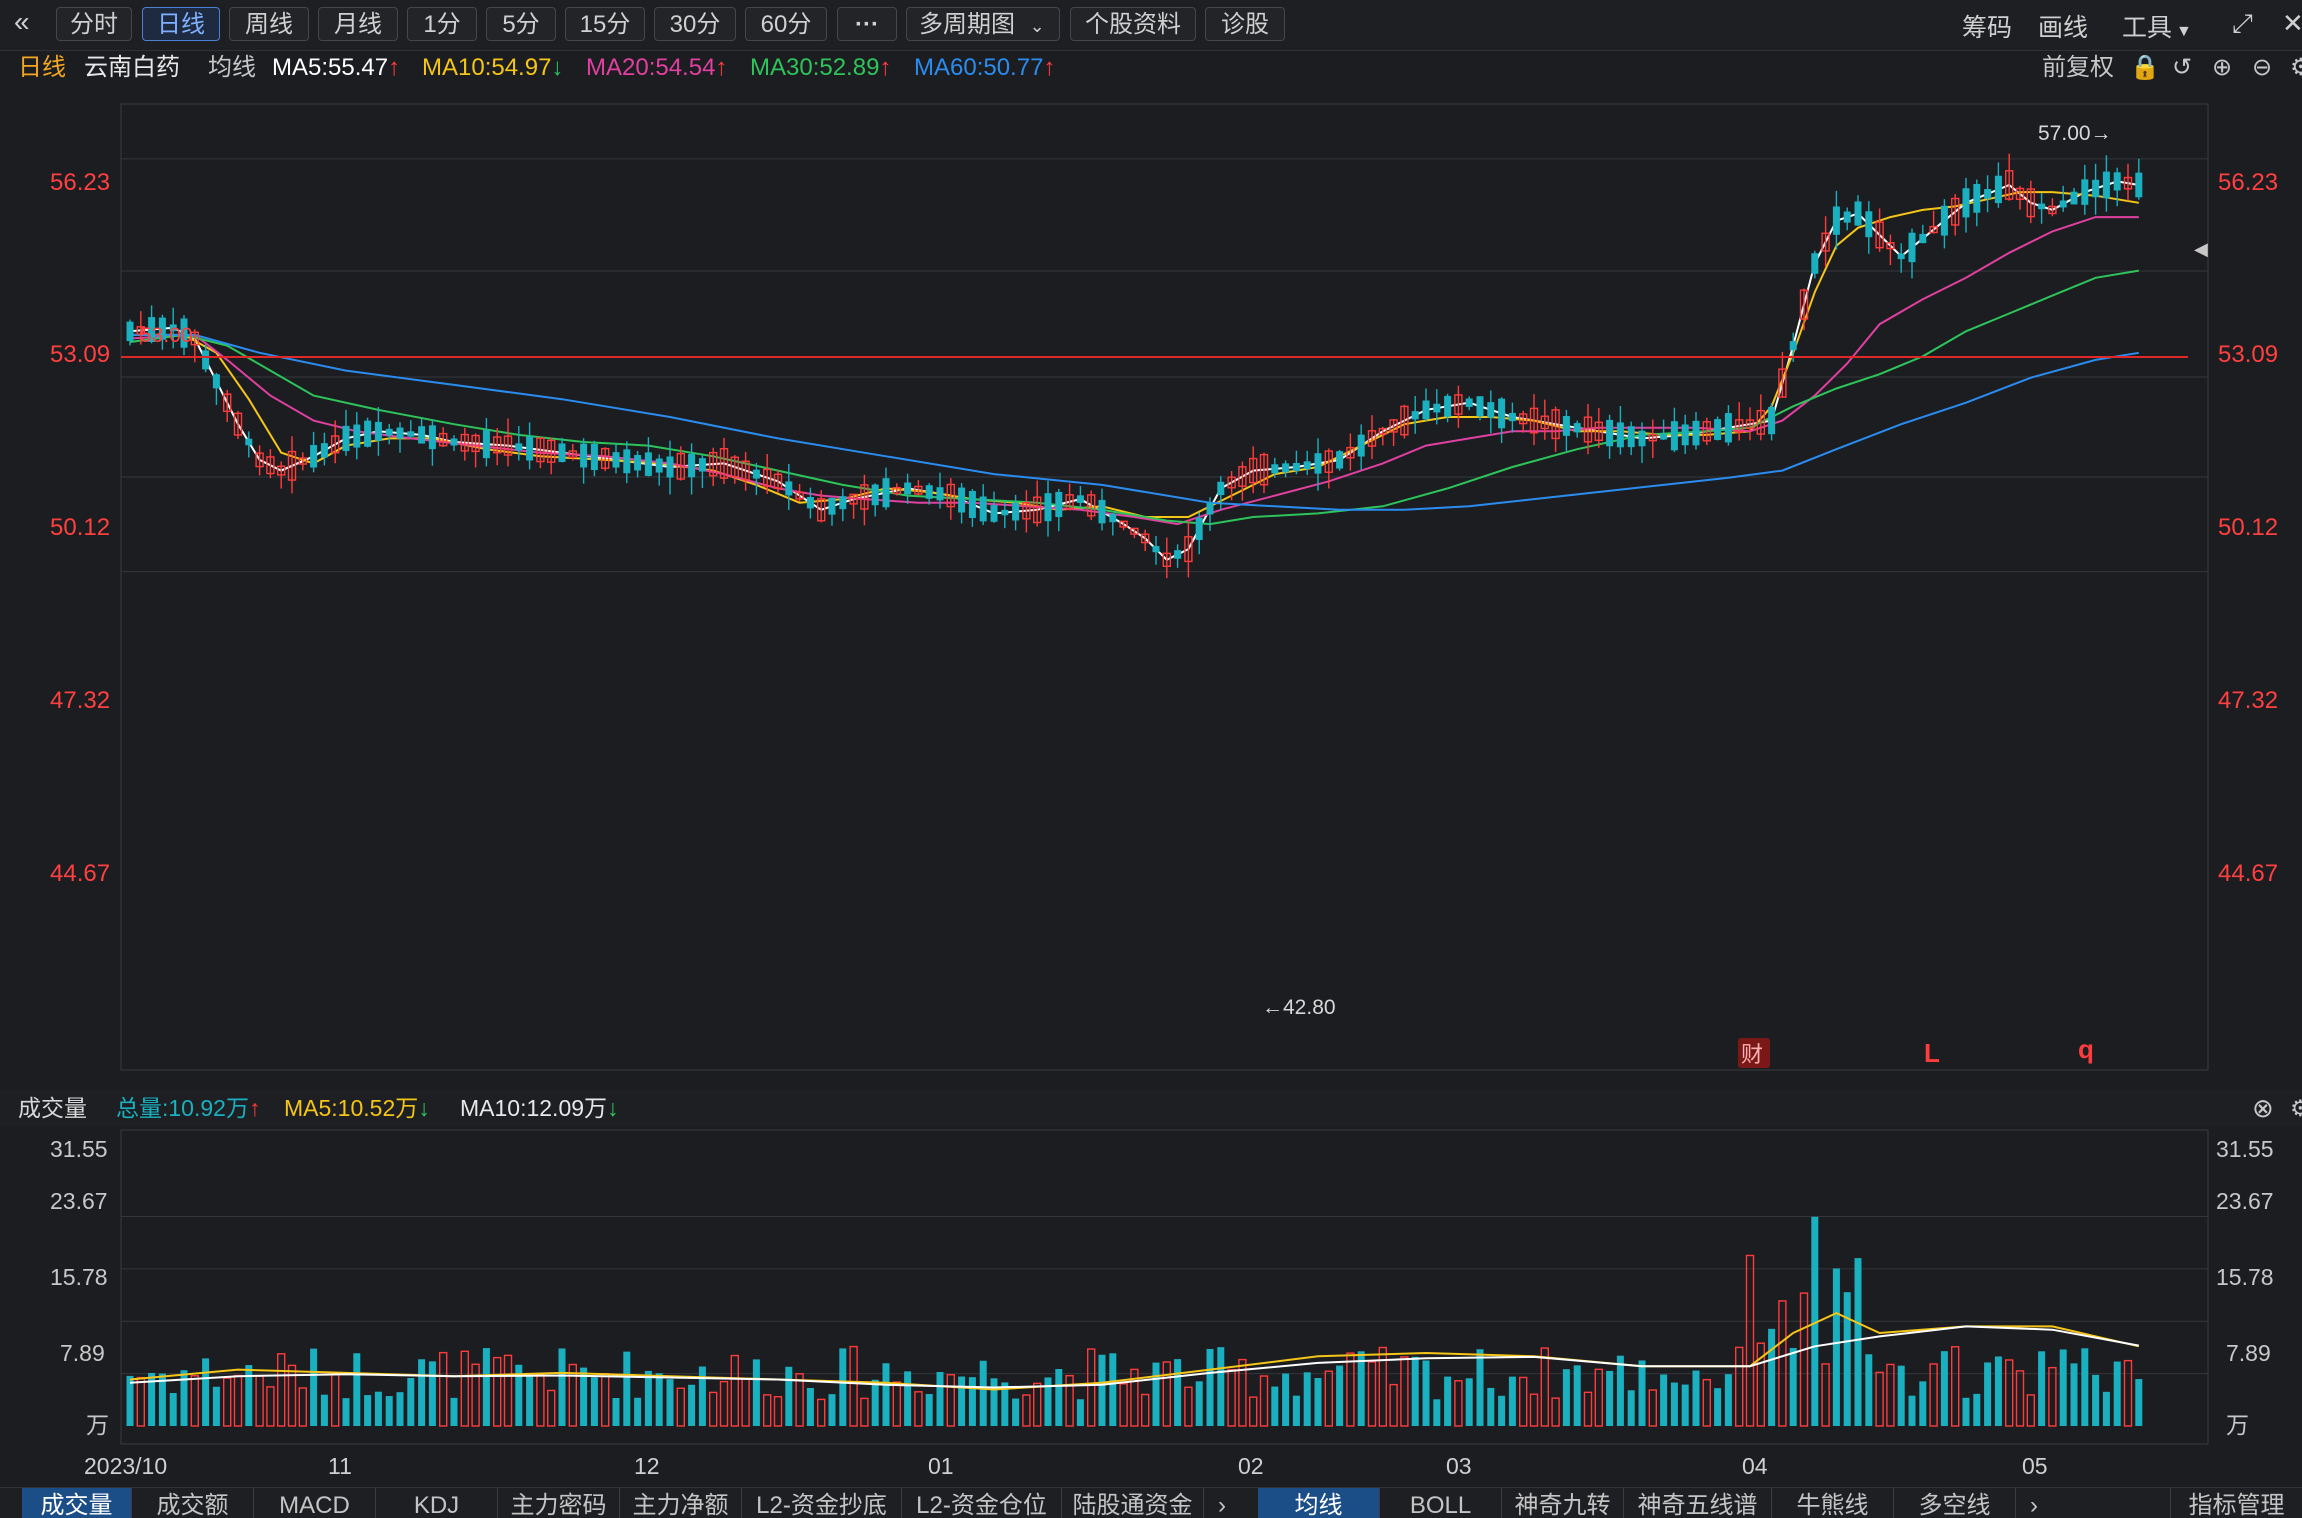  Describe the element at coordinates (80, 182) in the screenshot. I see `price-tick-left: 56.23` at that location.